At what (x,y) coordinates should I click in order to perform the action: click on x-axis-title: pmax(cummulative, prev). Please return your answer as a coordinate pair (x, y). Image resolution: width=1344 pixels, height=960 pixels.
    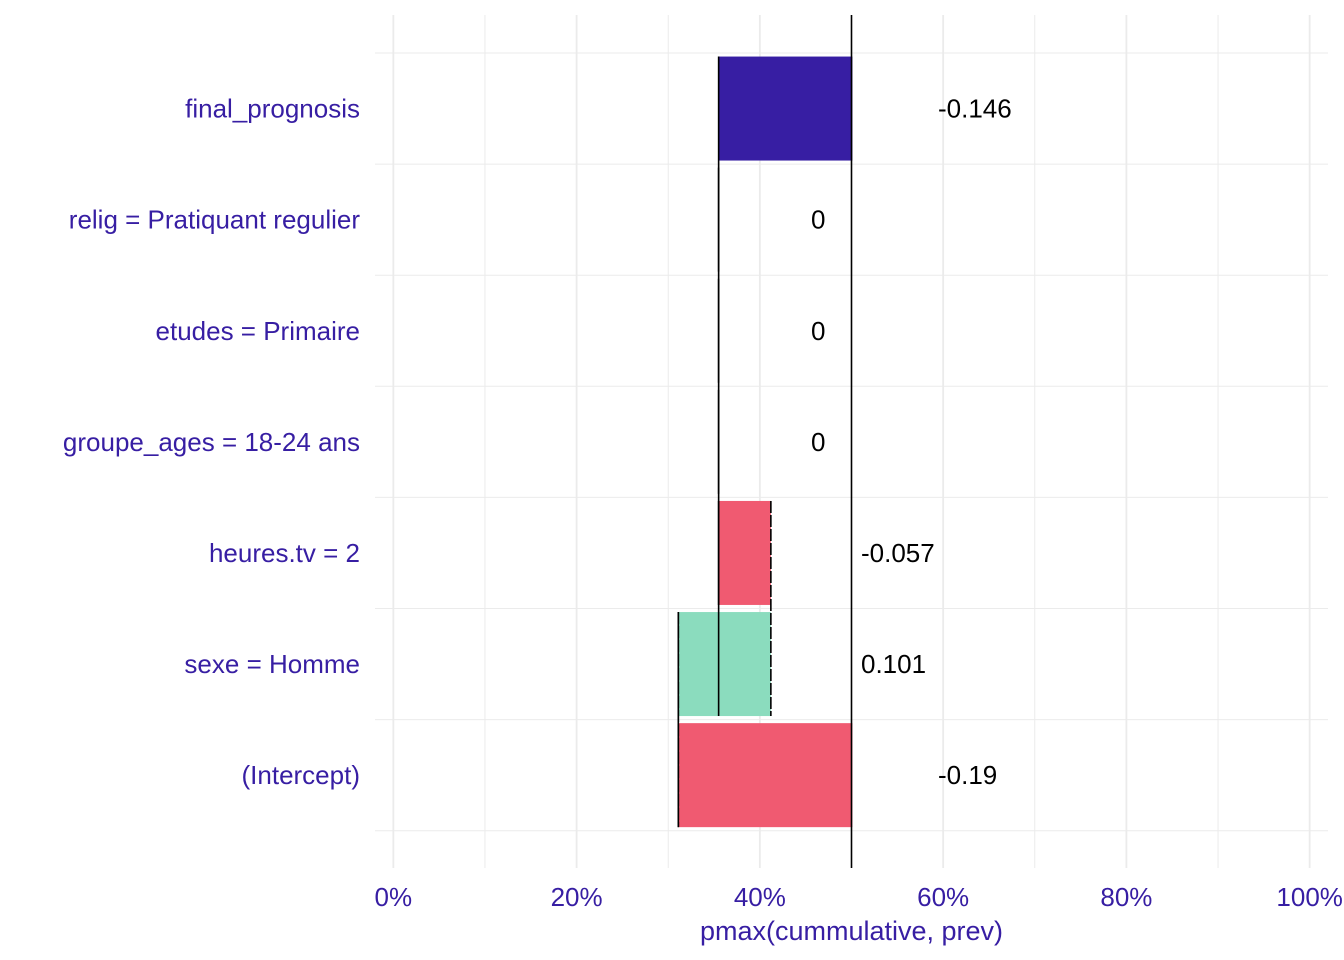
    Looking at the image, I should click on (851, 931).